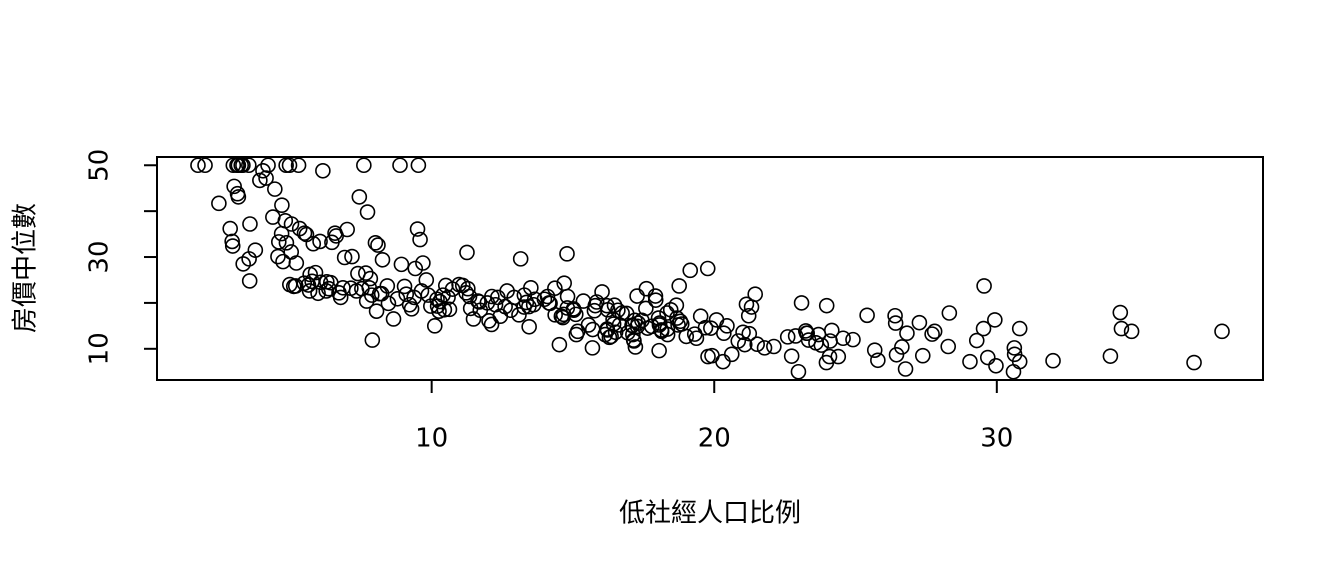  What do you see at coordinates (714, 439) in the screenshot?
I see `x-tick-label: 20` at bounding box center [714, 439].